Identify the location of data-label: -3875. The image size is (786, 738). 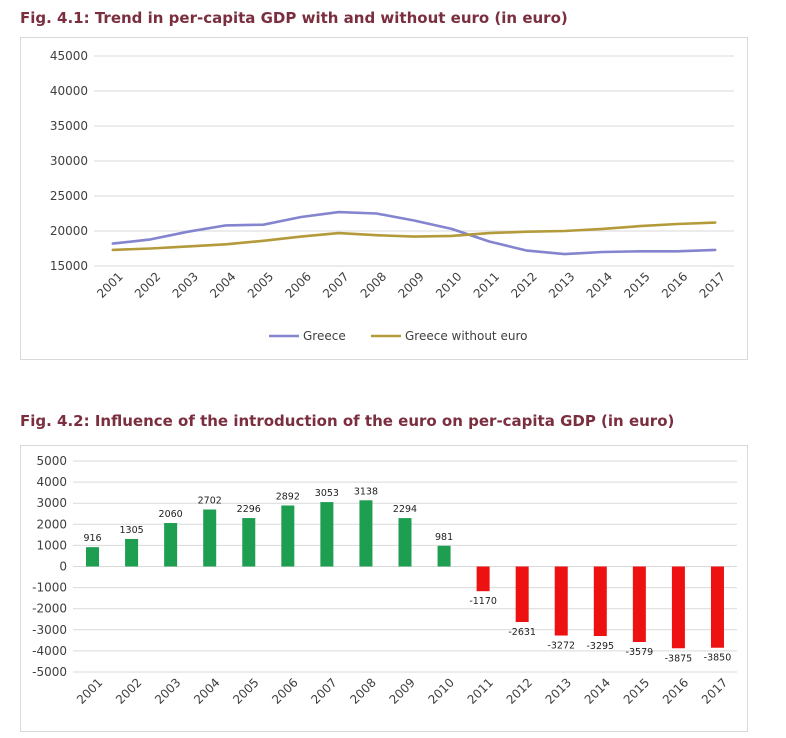
(679, 658).